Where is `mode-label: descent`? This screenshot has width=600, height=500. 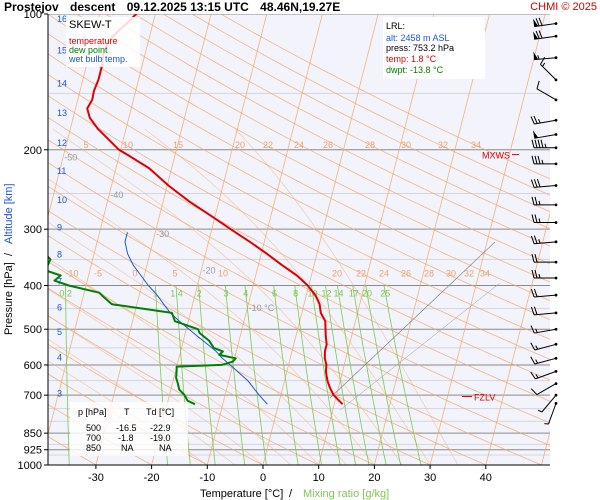 mode-label: descent is located at coordinates (92, 7).